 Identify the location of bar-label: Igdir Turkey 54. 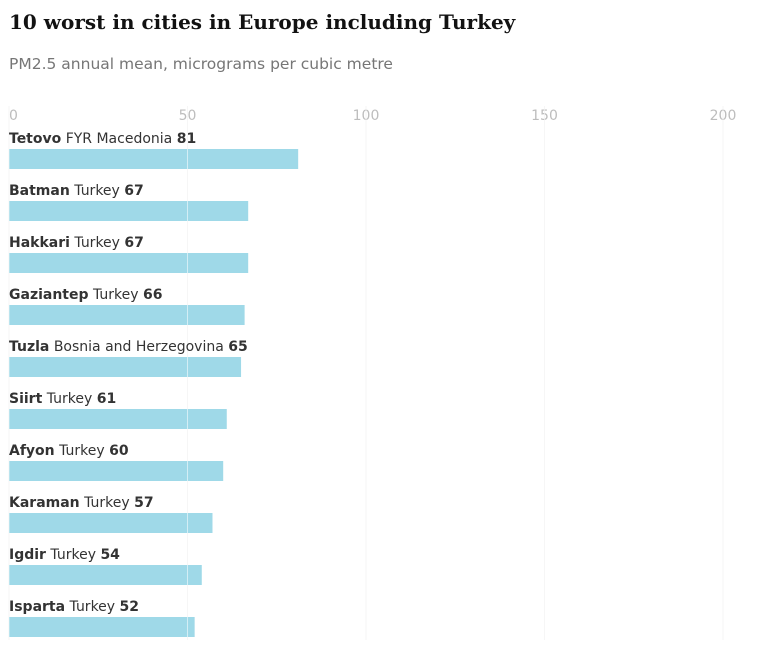
(64, 555).